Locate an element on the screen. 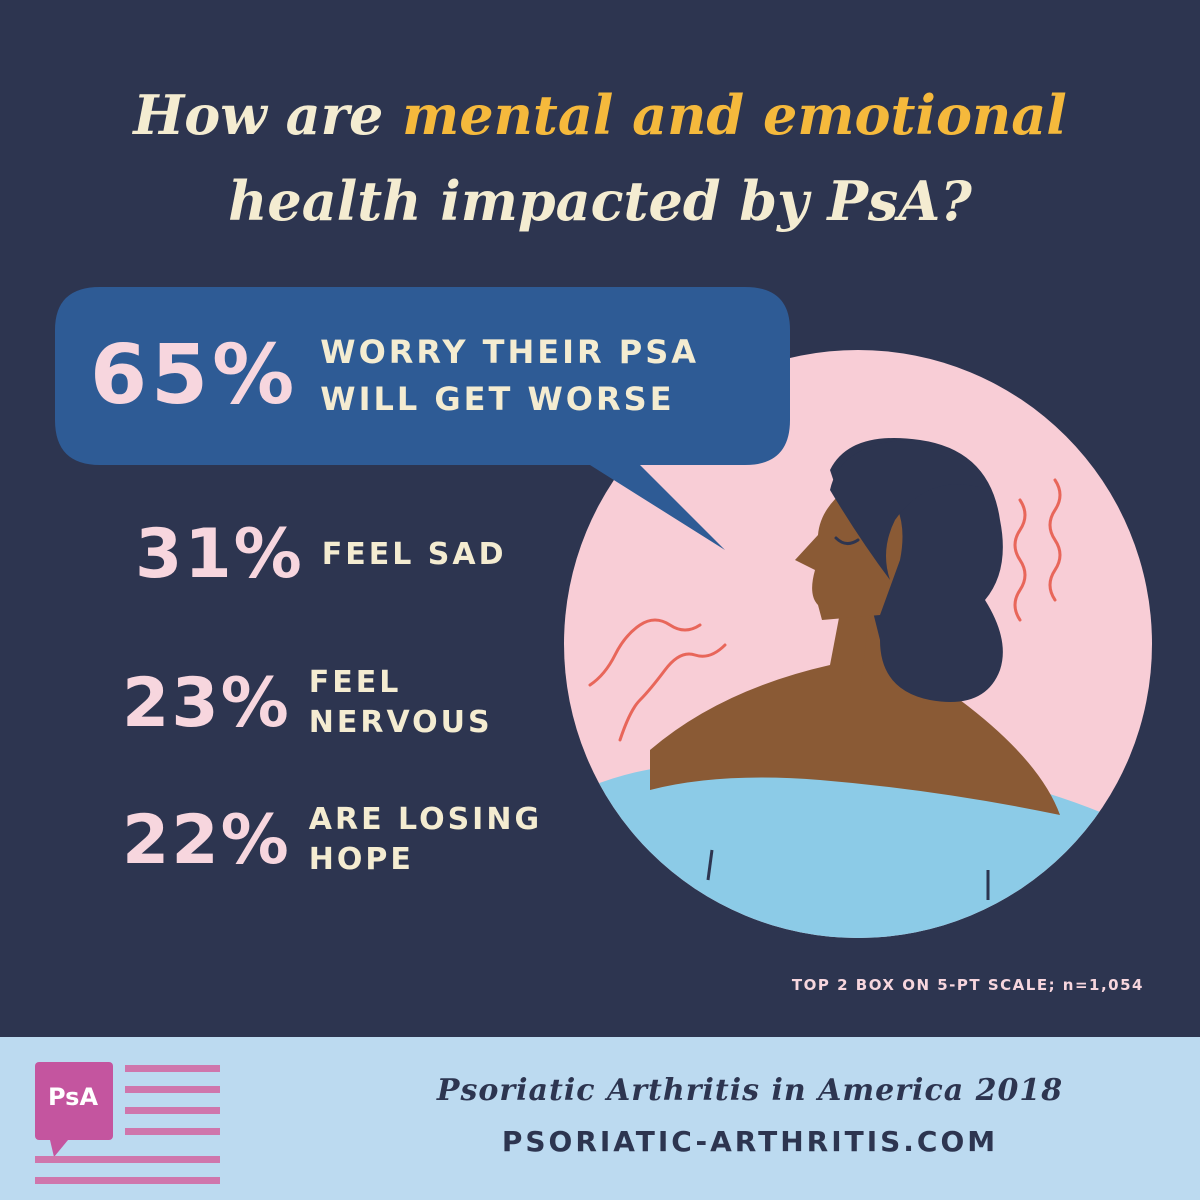 The width and height of the screenshot is (1200, 1200). logo-tail is located at coordinates (59, 1148).